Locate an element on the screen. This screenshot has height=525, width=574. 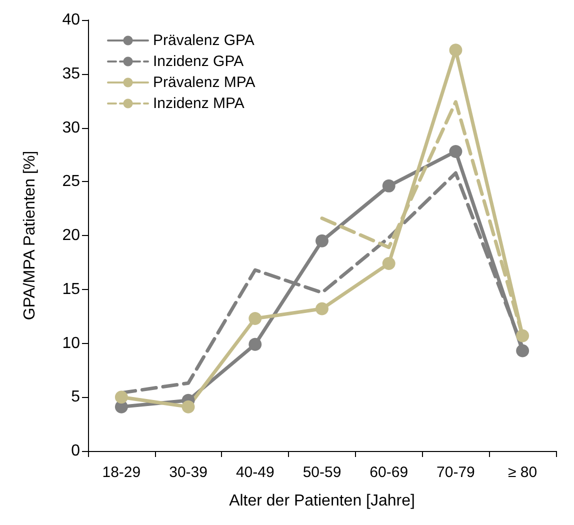
x-tick-label: 40-49 is located at coordinates (255, 472).